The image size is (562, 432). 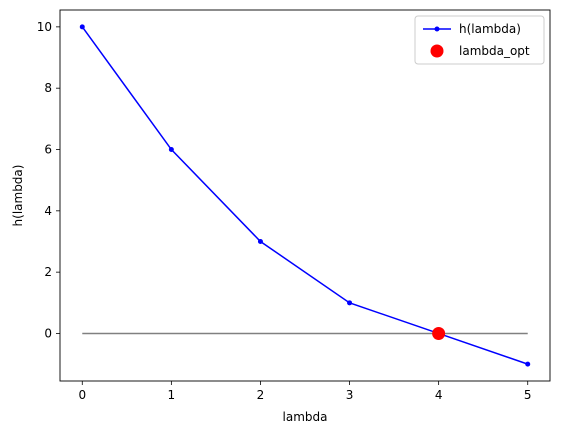 What do you see at coordinates (494, 51) in the screenshot?
I see `legend-label-1: lambda_opt` at bounding box center [494, 51].